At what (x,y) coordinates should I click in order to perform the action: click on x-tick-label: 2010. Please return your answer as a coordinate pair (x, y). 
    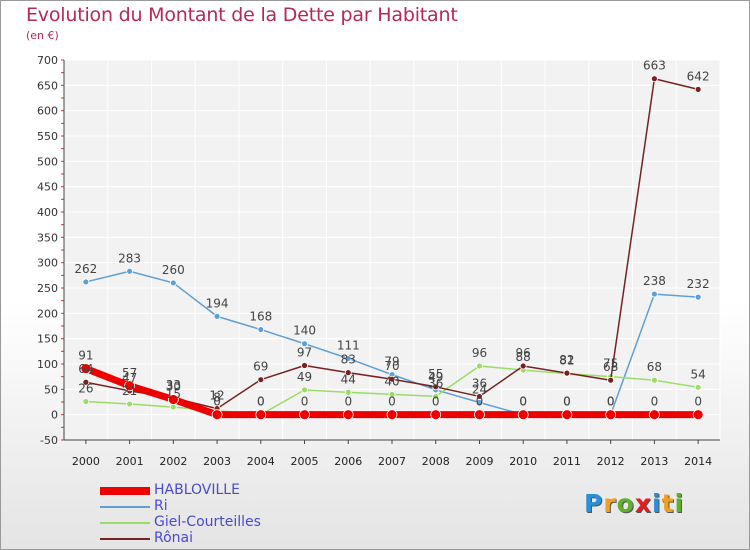
    Looking at the image, I should click on (523, 461).